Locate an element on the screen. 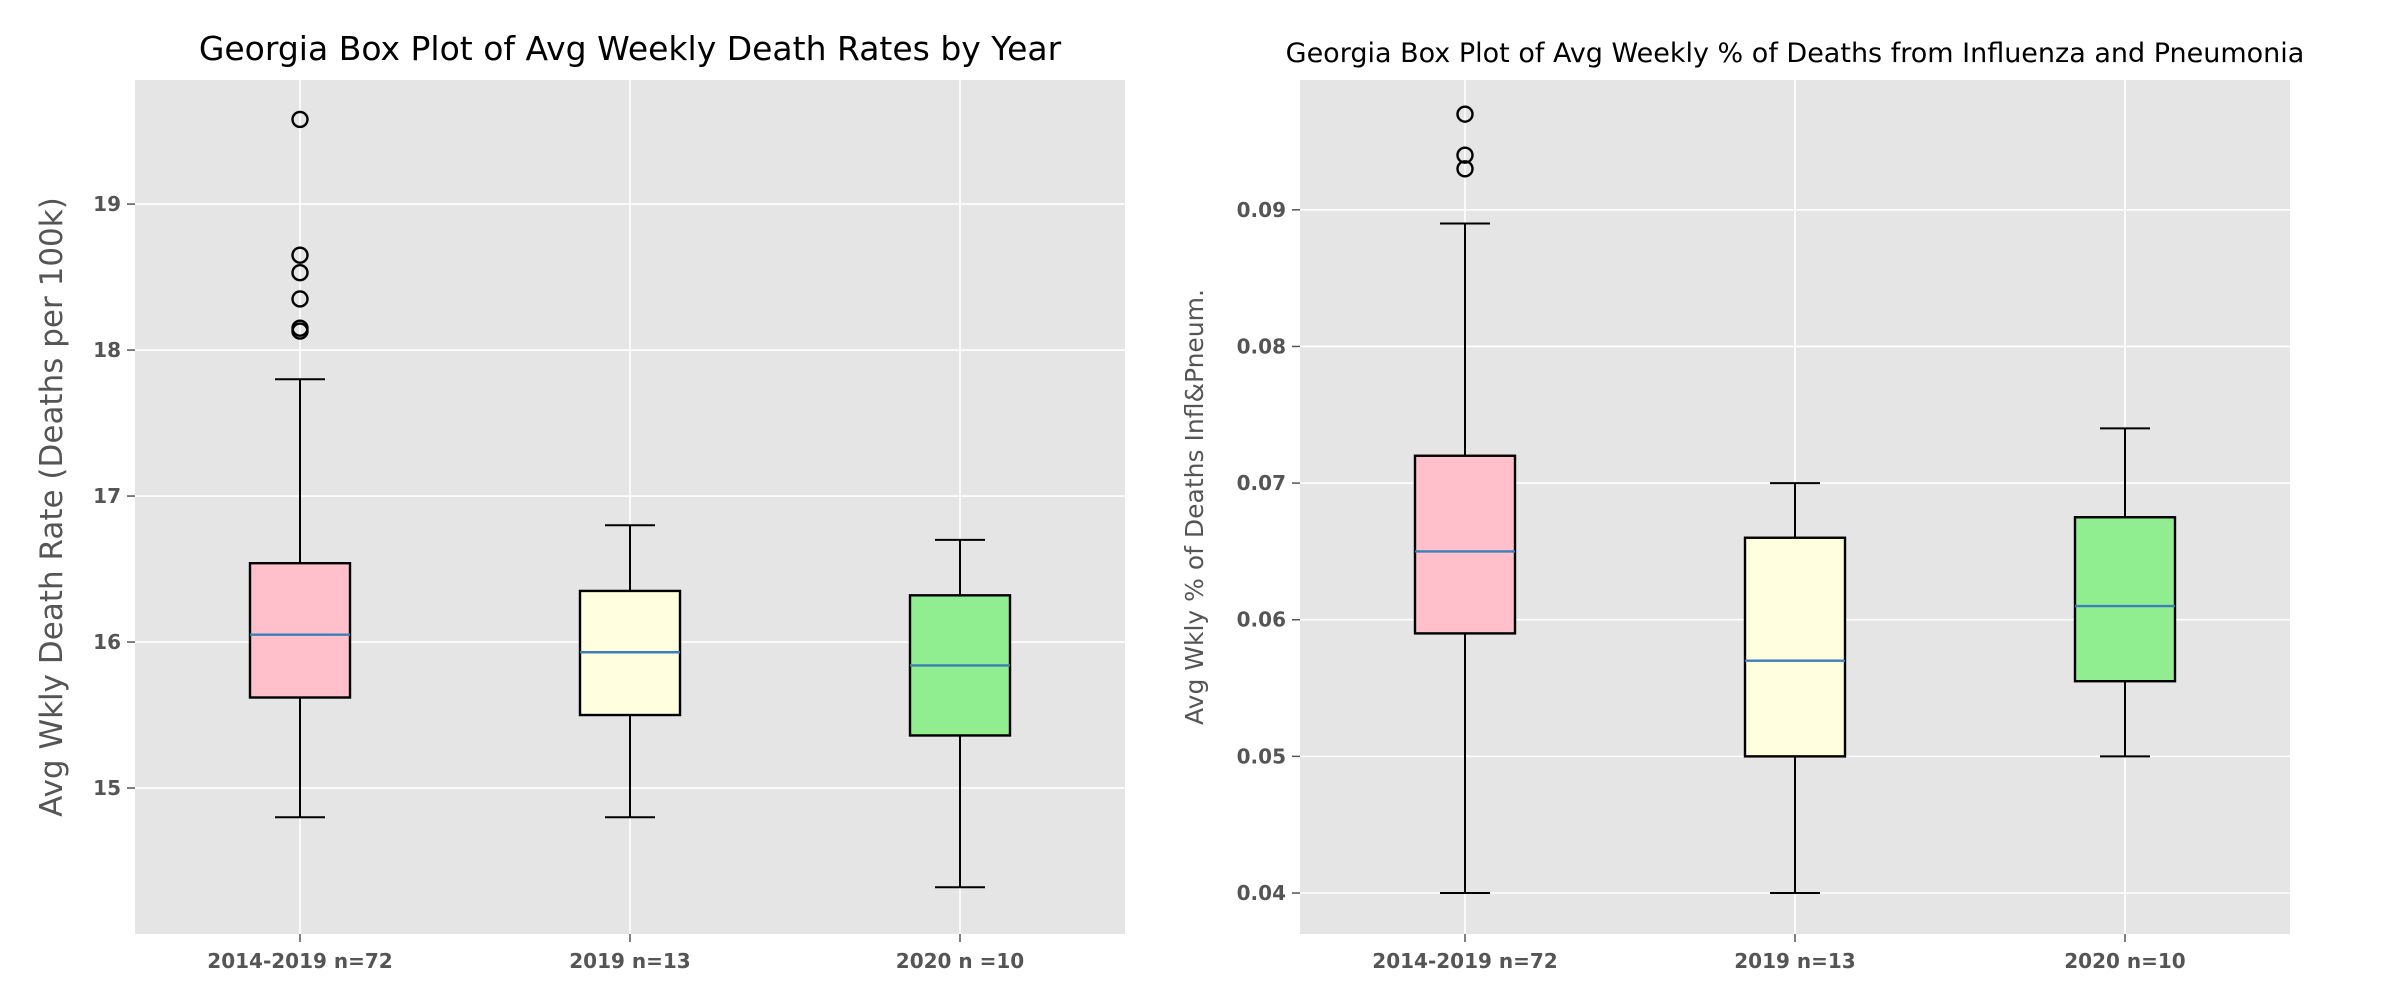 The image size is (2400, 1000). death-rate-x-tick-label: 2020 n =10 is located at coordinates (960, 961).